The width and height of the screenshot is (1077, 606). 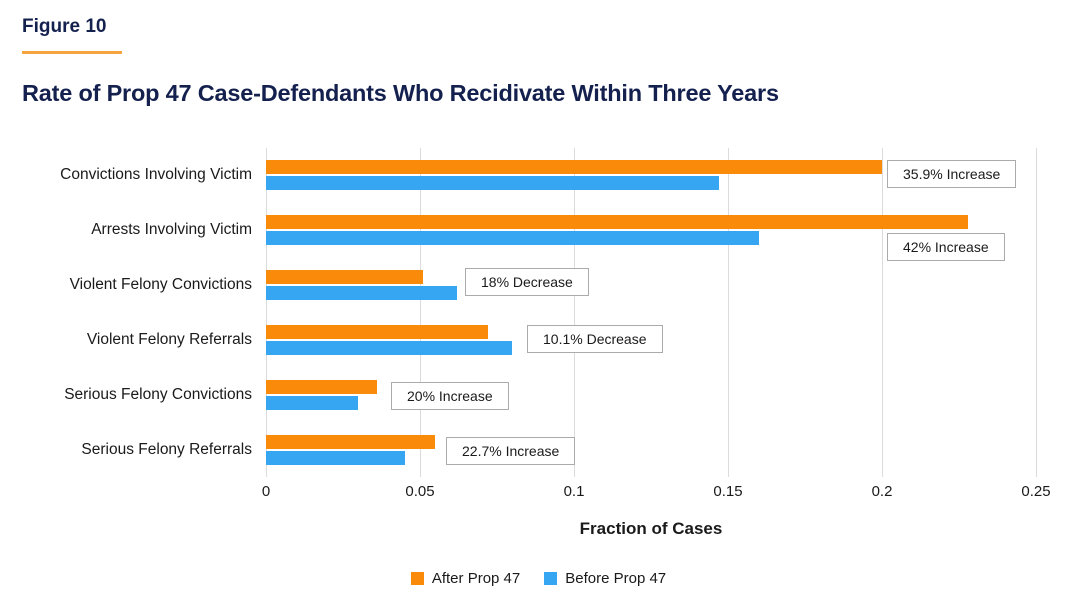 What do you see at coordinates (420, 491) in the screenshot?
I see `x-tick-label: 0.05` at bounding box center [420, 491].